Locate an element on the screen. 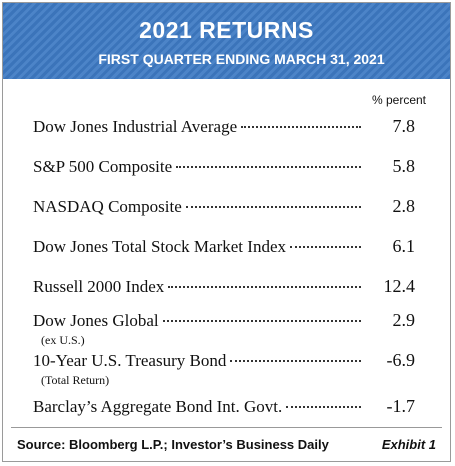 The height and width of the screenshot is (466, 455). row-label: Dow Jones Total Stock Market Index is located at coordinates (159, 246).